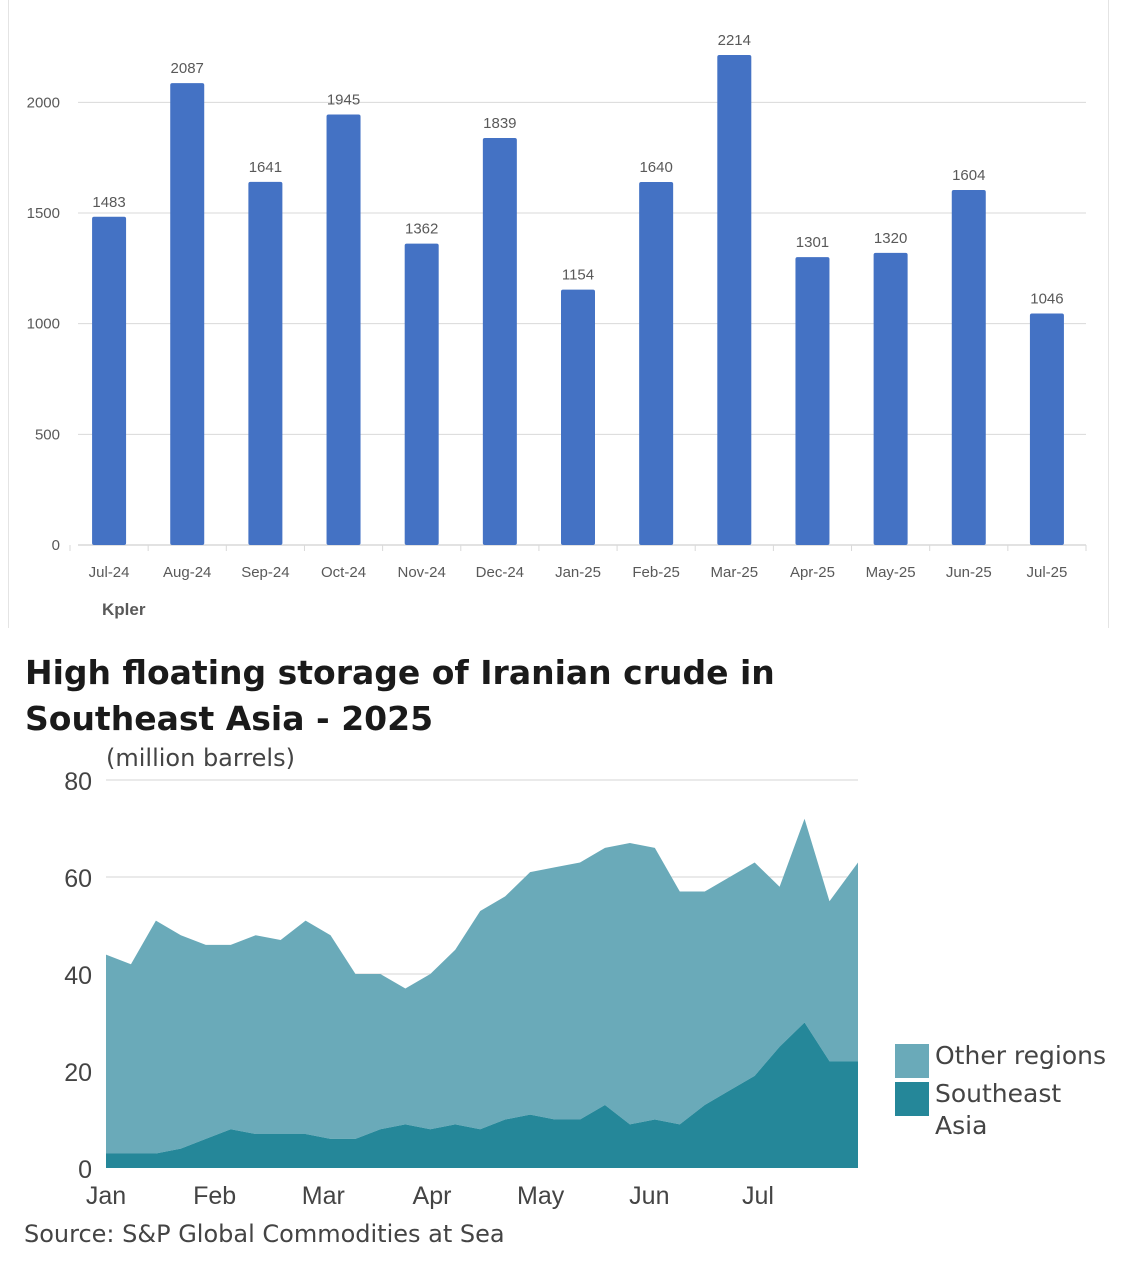 The image size is (1123, 1278). I want to click on area-x-tick-label: Jul, so click(758, 1196).